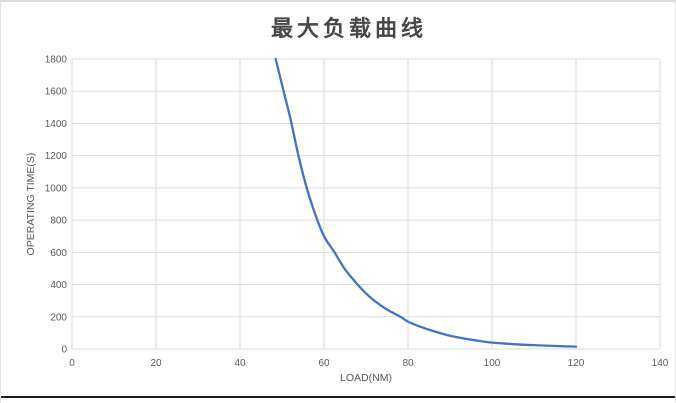 The height and width of the screenshot is (403, 676). I want to click on tick-label: 120, so click(576, 363).